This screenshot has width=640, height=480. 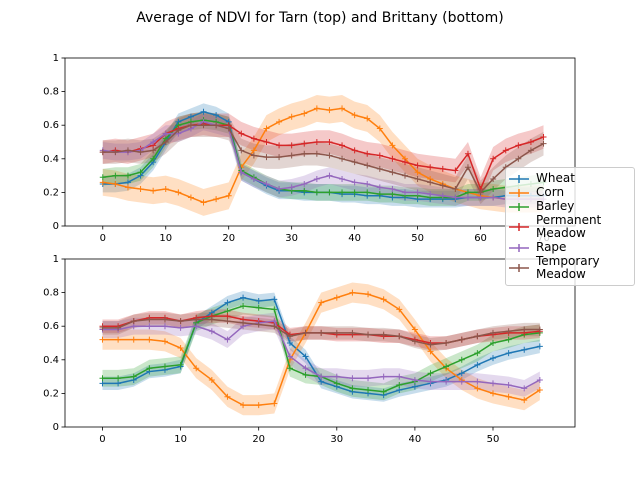 I want to click on legend-label: Wheat, so click(x=555, y=178).